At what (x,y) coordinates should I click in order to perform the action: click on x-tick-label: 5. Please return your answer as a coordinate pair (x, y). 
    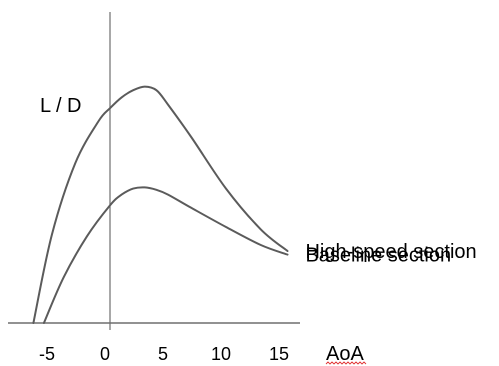
    Looking at the image, I should click on (163, 354).